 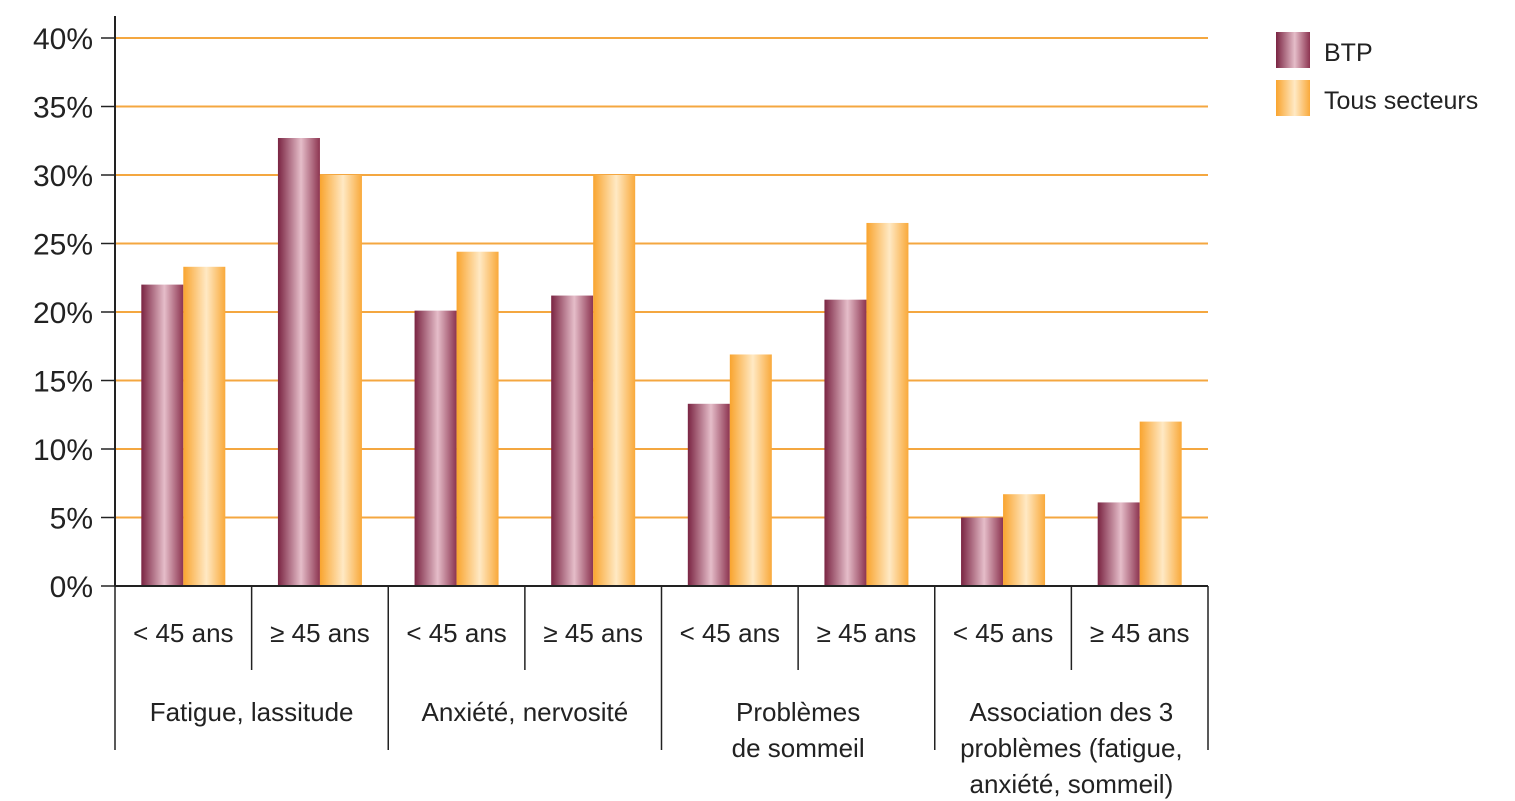 What do you see at coordinates (63, 382) in the screenshot?
I see `y-tick-label: 15%` at bounding box center [63, 382].